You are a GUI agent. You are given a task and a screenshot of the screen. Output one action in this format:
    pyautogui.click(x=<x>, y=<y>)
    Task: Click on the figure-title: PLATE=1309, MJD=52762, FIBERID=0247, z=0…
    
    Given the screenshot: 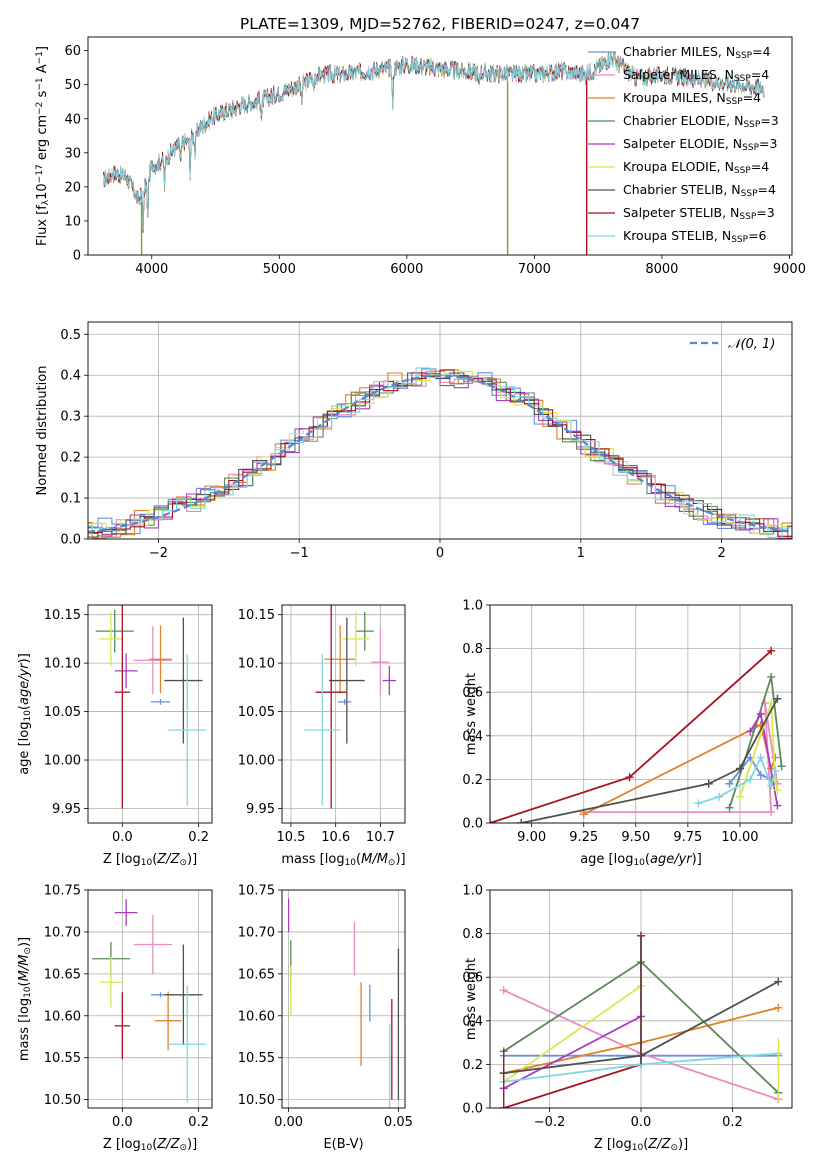 What is the action you would take?
    pyautogui.click(x=440, y=24)
    